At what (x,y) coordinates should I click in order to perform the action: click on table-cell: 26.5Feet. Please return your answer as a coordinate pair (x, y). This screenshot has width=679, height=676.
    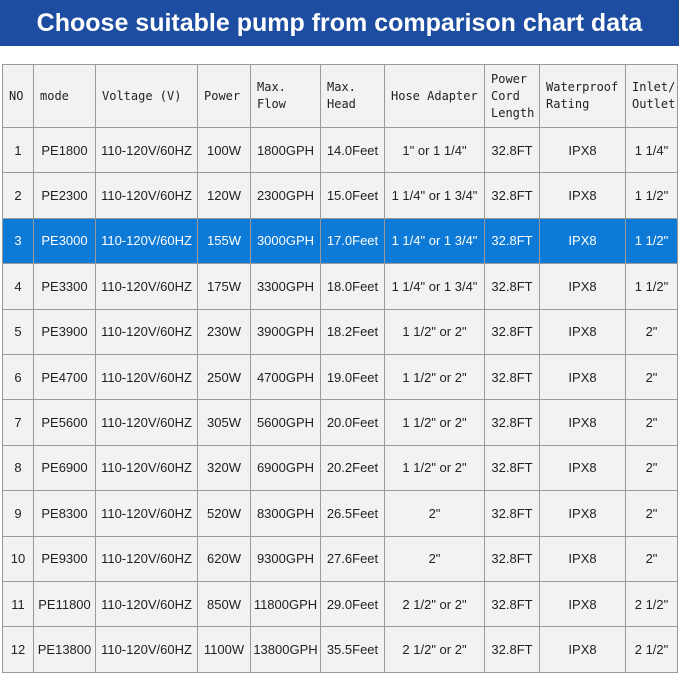
    Looking at the image, I should click on (352, 513).